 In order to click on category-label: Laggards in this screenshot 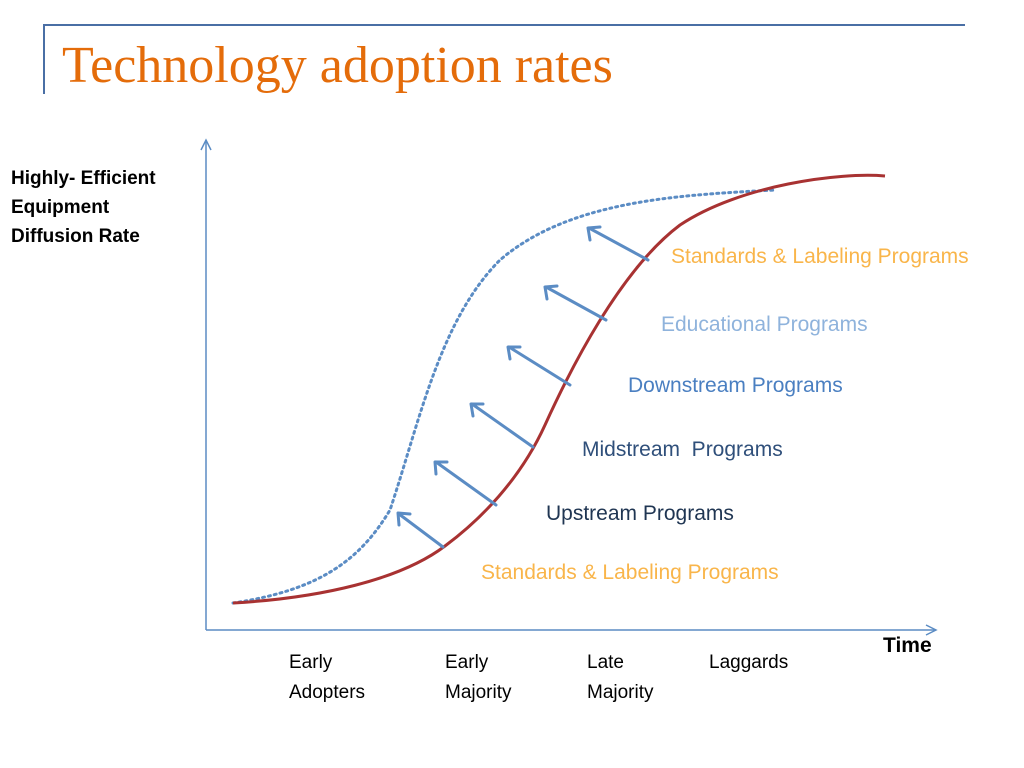, I will do `click(748, 662)`.